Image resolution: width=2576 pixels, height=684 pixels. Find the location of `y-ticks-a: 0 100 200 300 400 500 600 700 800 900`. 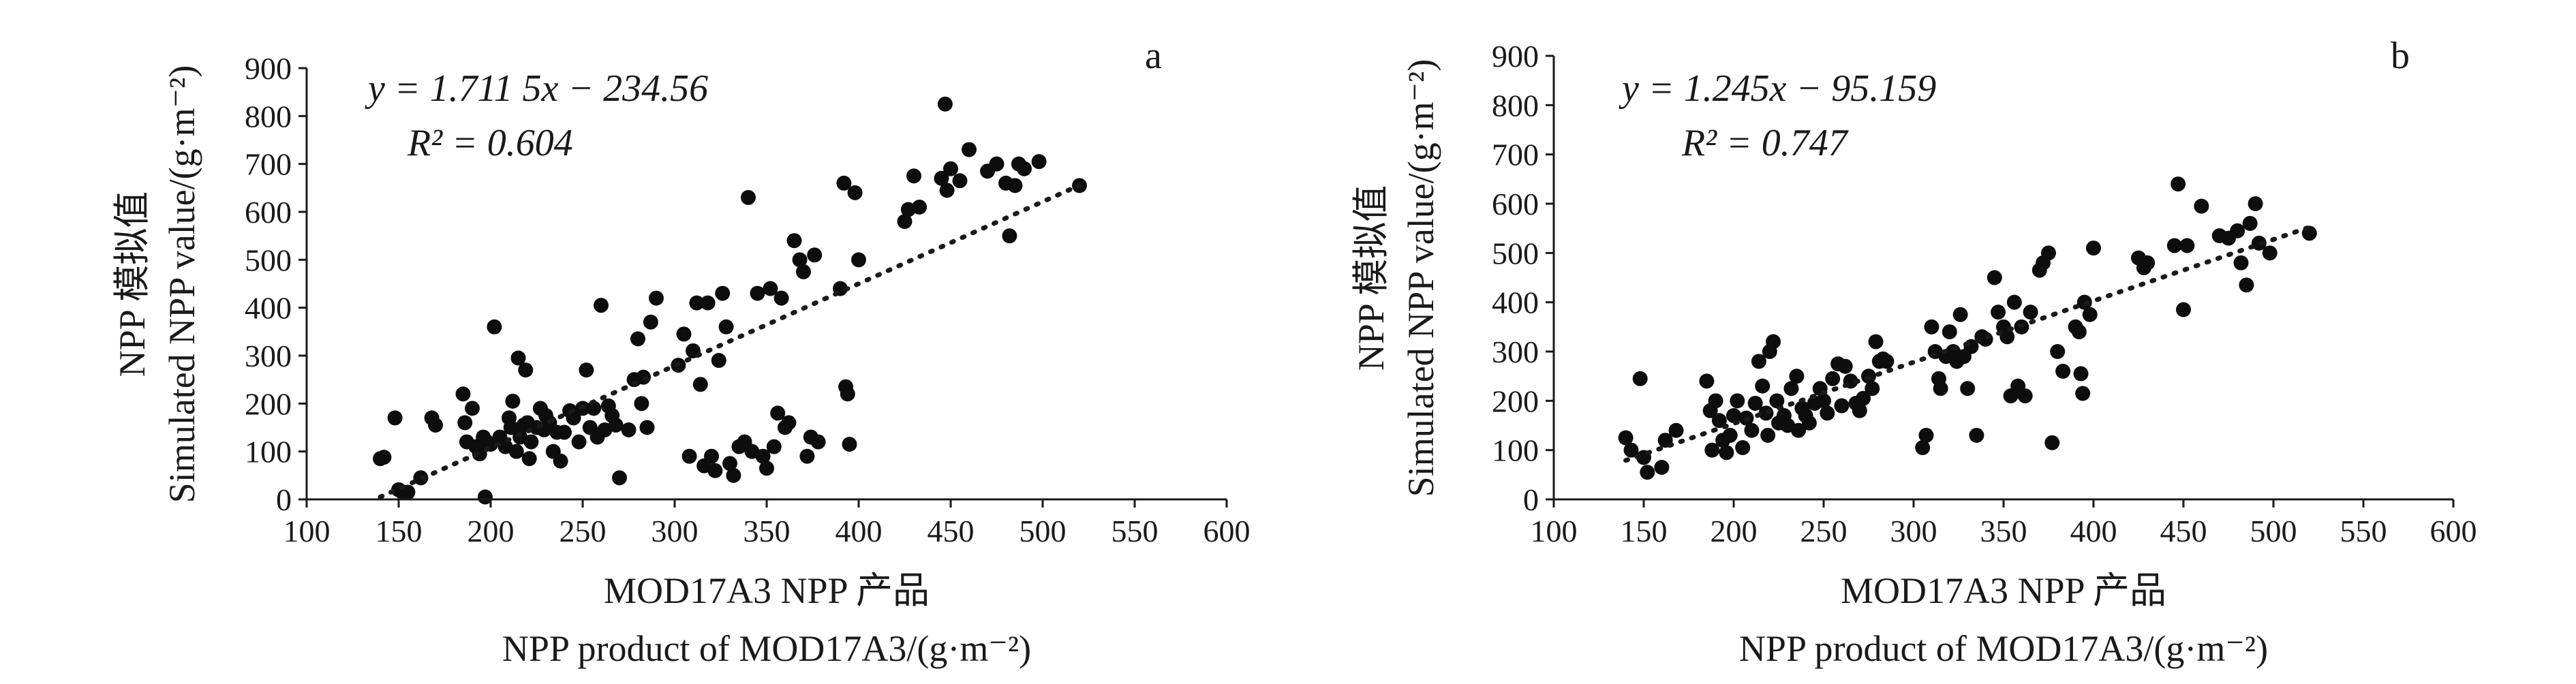

y-ticks-a: 0 100 200 300 400 500 600 700 800 900 is located at coordinates (276, 284).